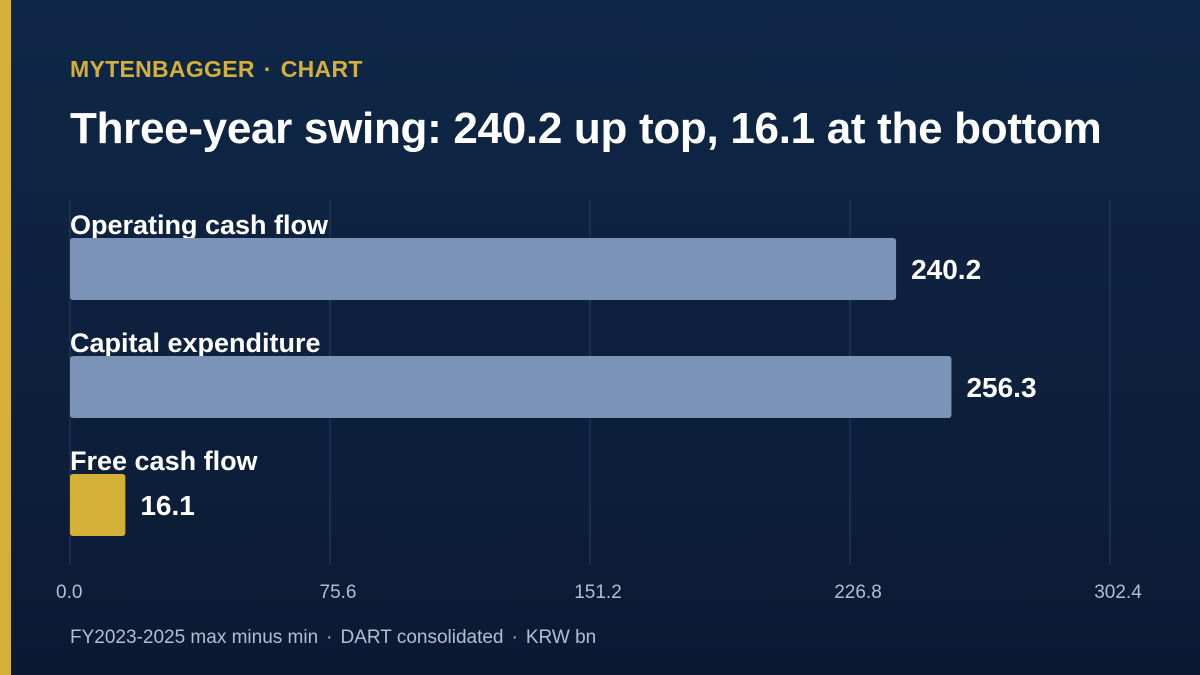  I want to click on value-label: 240.2, so click(946, 269).